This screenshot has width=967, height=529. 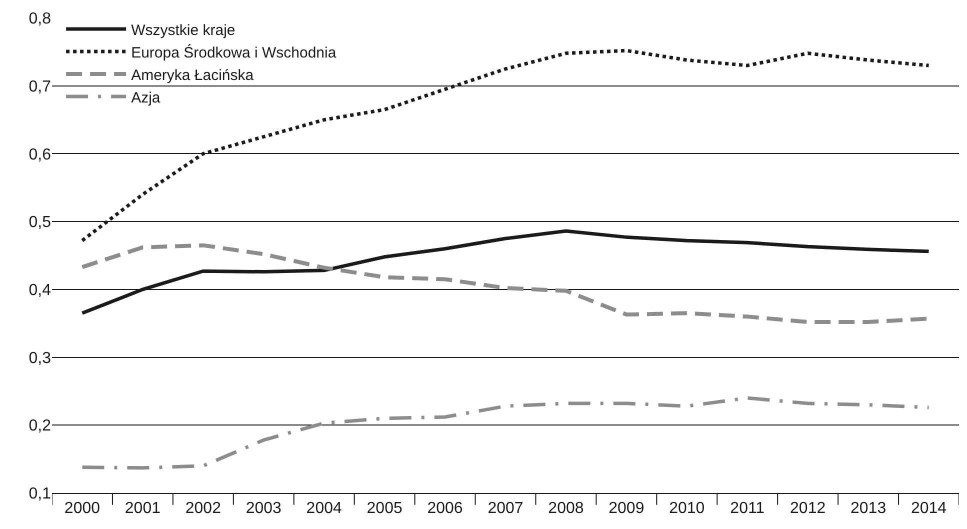 What do you see at coordinates (264, 509) in the screenshot?
I see `x-tick-label: 2003` at bounding box center [264, 509].